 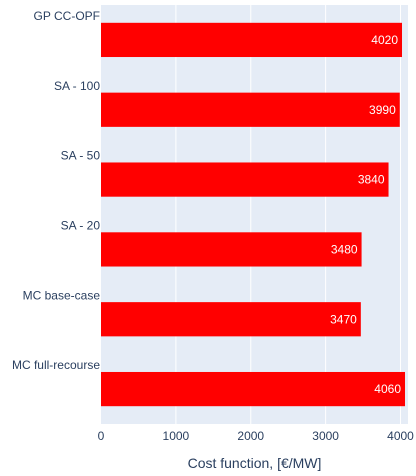 I want to click on bar-value-labels: 4020 3990 3840 3480 3470 4060, so click(x=365, y=214).